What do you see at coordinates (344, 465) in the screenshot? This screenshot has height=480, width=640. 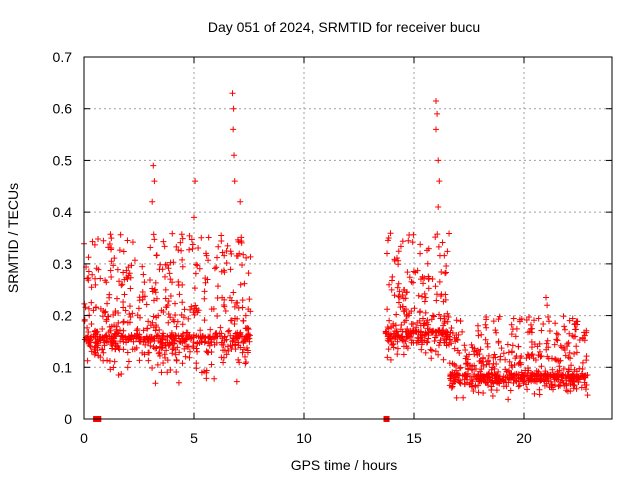 I see `x-axis-label: GPS time / hours` at bounding box center [344, 465].